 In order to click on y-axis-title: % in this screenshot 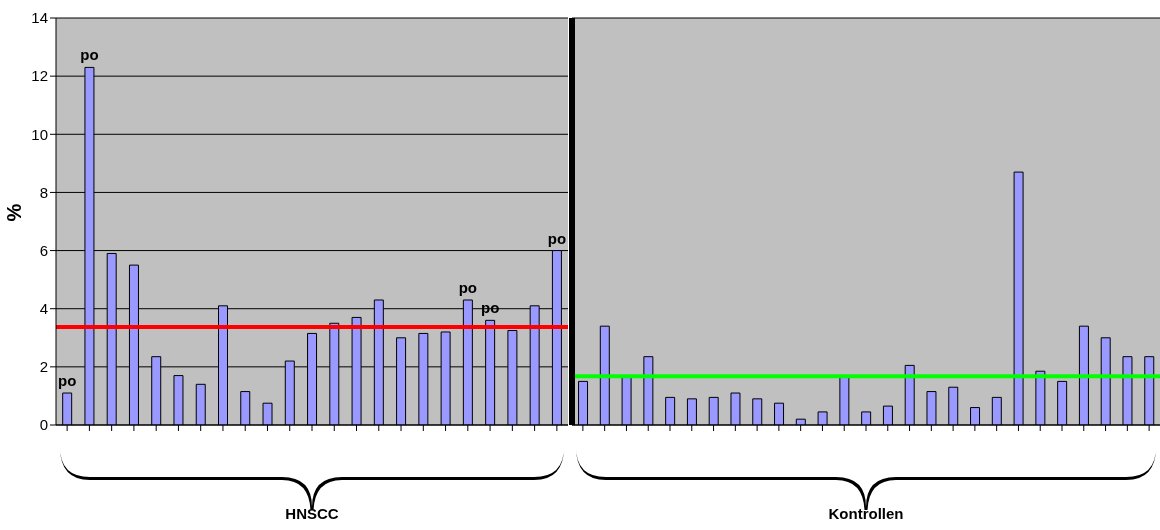, I will do `click(14, 212)`.